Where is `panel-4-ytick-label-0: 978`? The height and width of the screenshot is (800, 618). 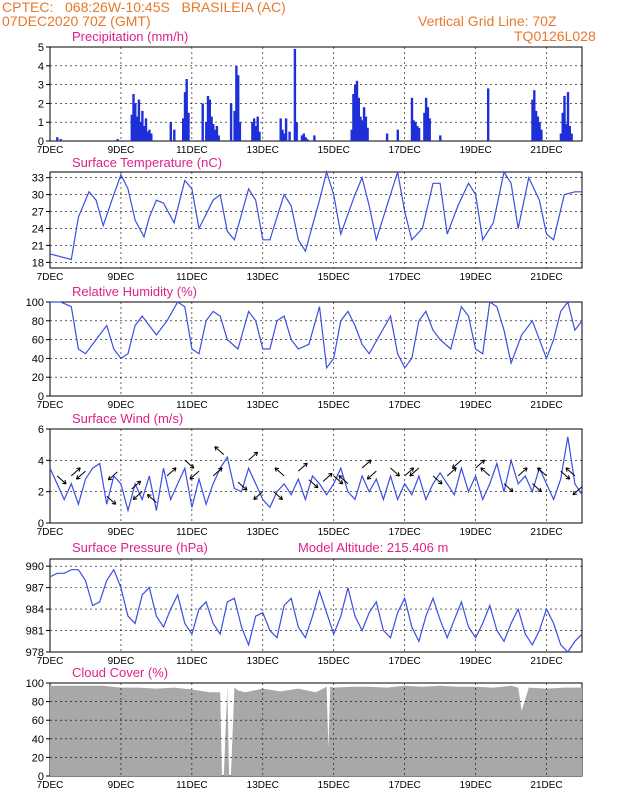
panel-4-ytick-label-0: 978 is located at coordinates (35, 653).